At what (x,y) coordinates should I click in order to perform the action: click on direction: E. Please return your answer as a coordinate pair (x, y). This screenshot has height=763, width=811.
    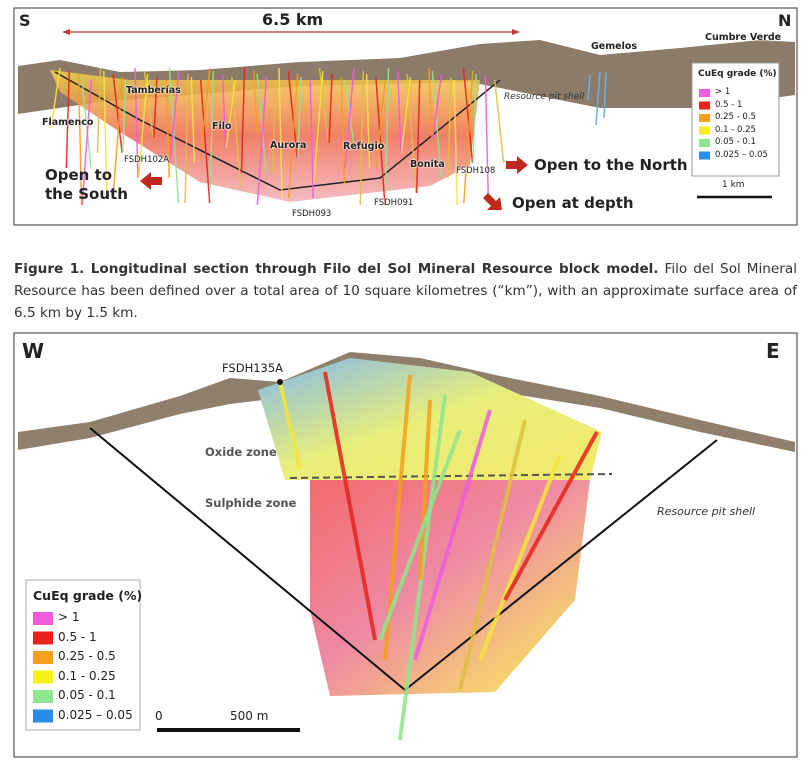
    Looking at the image, I should click on (773, 351).